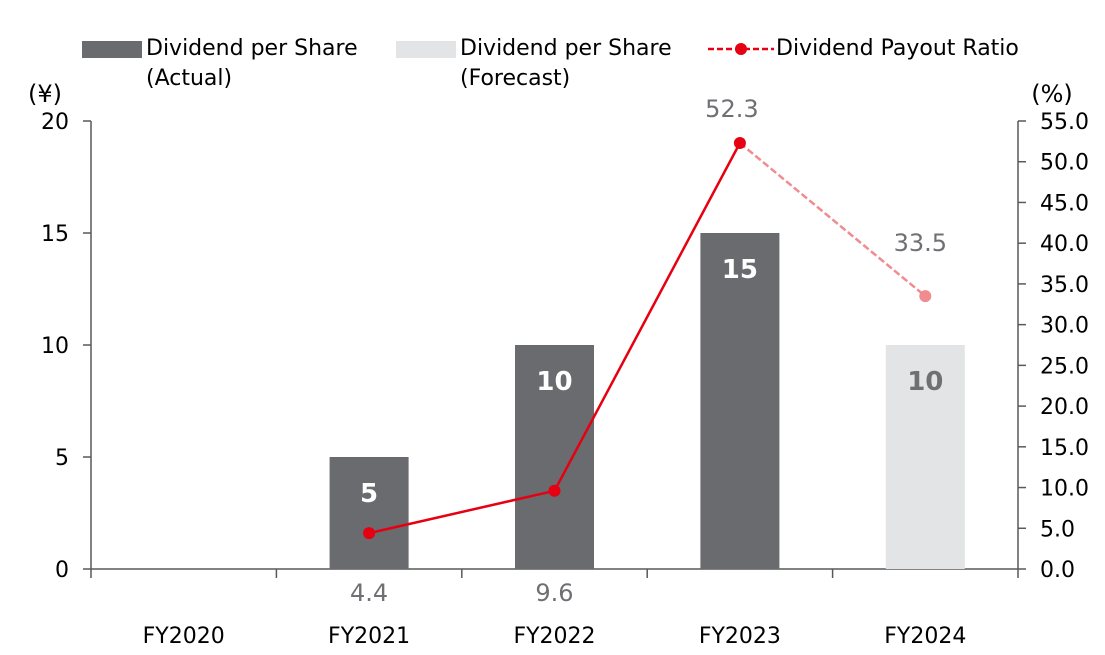 Image resolution: width=1105 pixels, height=655 pixels. Describe the element at coordinates (1064, 244) in the screenshot. I see `y-right-tick-label: 40.0` at that location.